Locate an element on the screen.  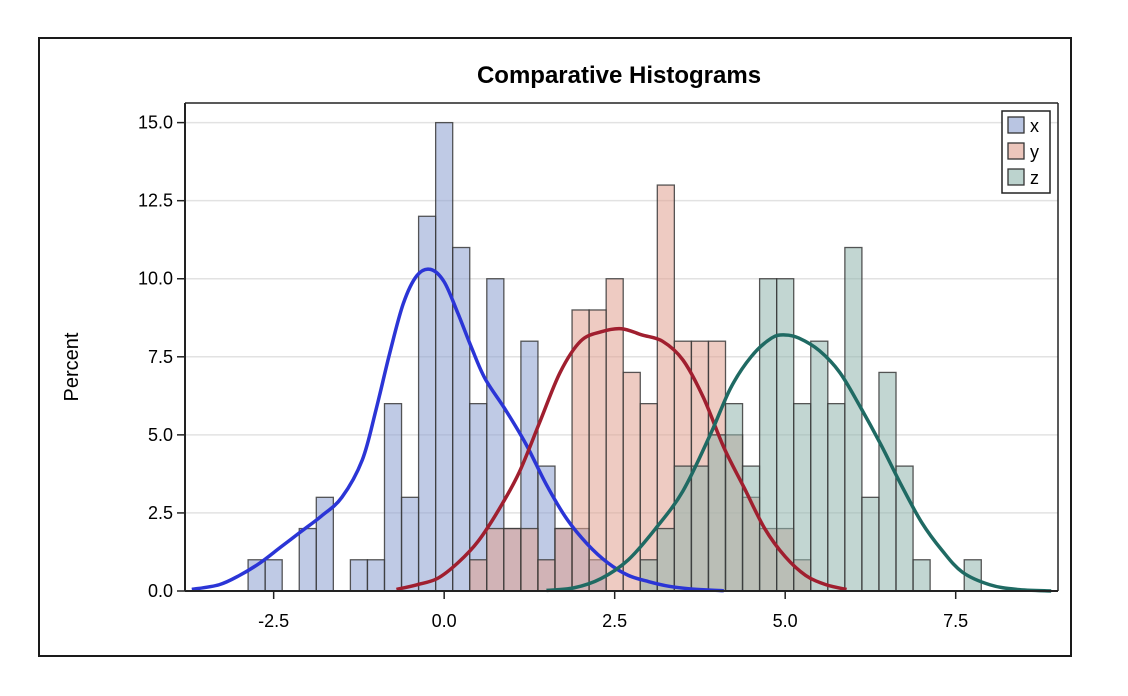
legend-label-y: y is located at coordinates (1034, 152).